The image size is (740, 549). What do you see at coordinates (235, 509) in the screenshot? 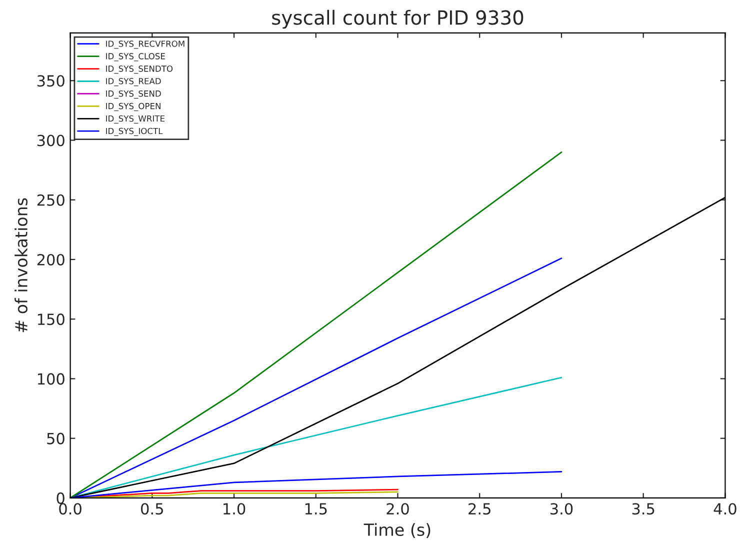
I see `x-tick-label: 1.0` at bounding box center [235, 509].